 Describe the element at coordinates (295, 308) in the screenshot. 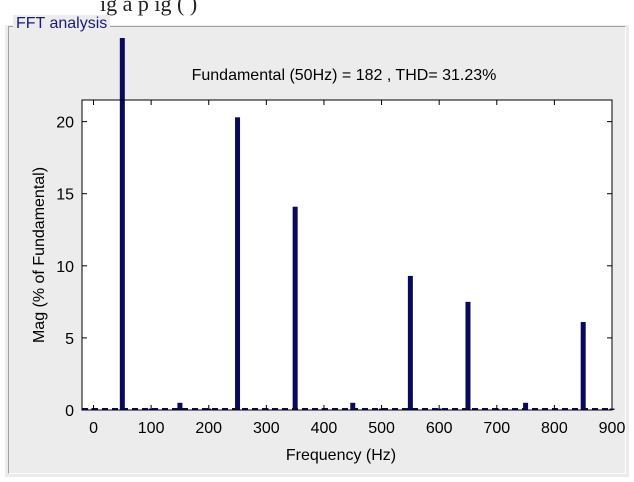

I see `bar-350hz` at that location.